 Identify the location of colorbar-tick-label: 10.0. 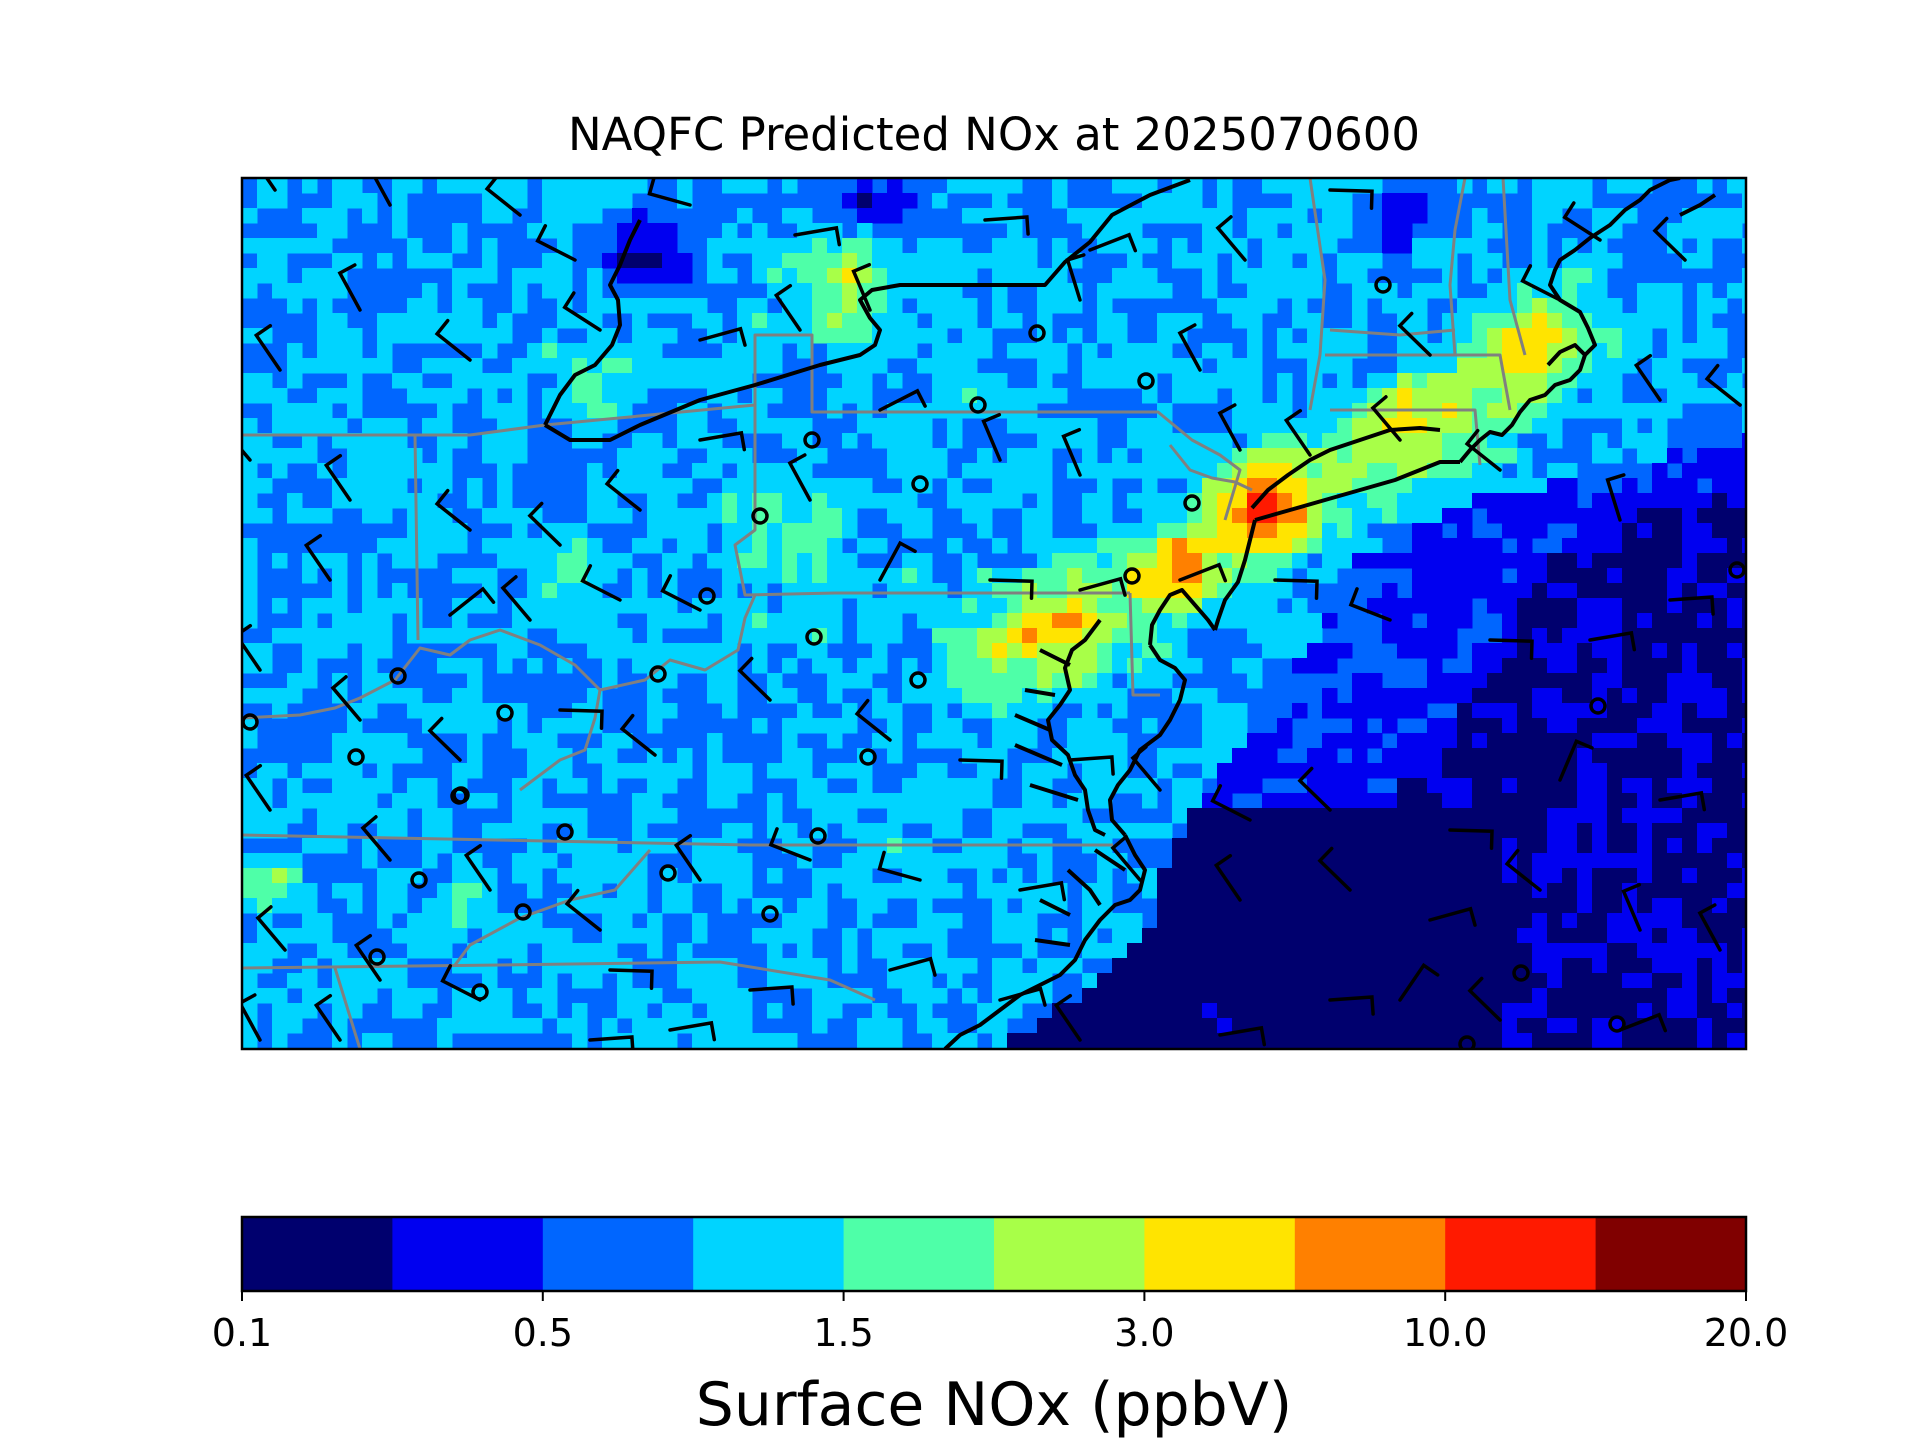
(1445, 1333).